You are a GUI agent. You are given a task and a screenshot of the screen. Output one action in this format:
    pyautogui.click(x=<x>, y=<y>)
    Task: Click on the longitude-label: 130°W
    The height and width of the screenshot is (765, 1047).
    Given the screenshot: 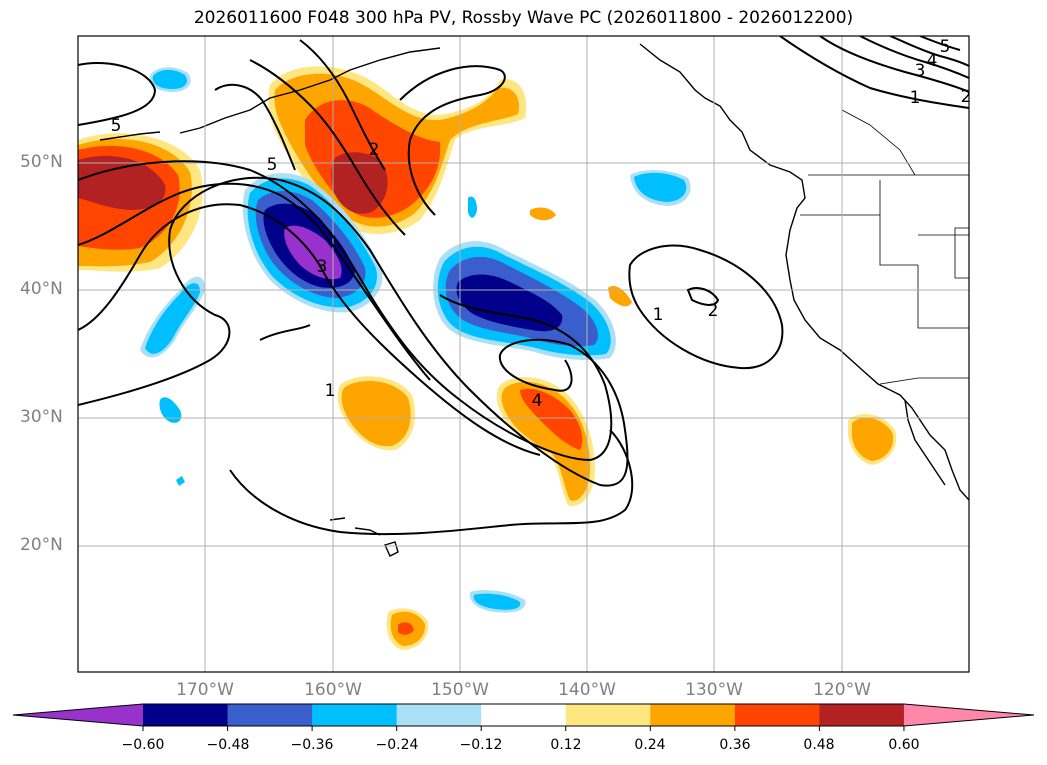 What is the action you would take?
    pyautogui.click(x=714, y=690)
    